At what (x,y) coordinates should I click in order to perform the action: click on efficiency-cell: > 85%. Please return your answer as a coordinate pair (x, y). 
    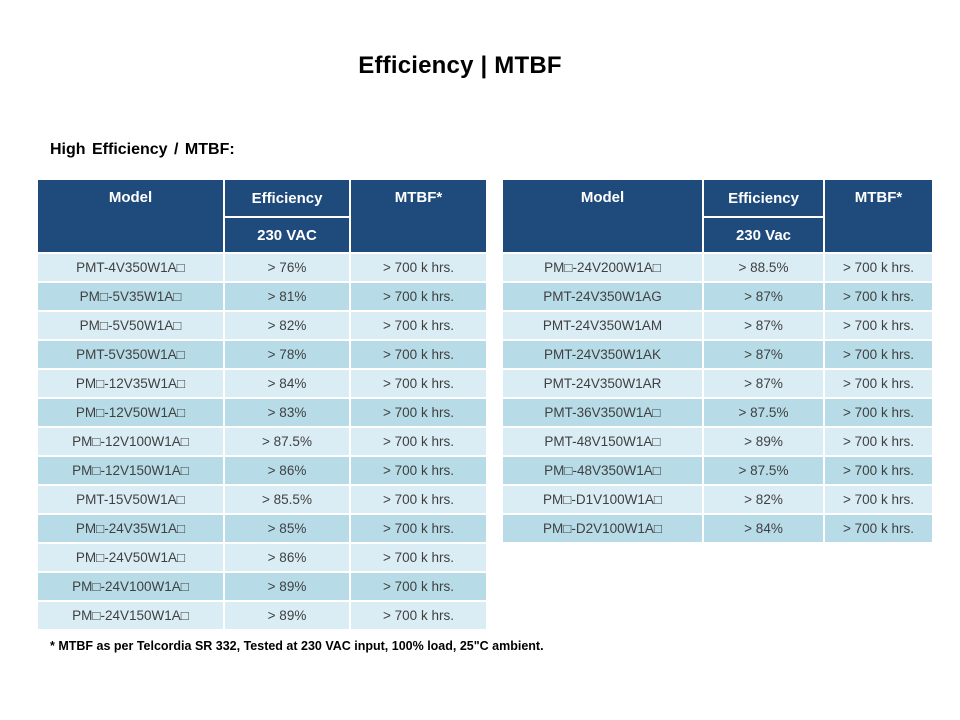
    Looking at the image, I should click on (288, 529).